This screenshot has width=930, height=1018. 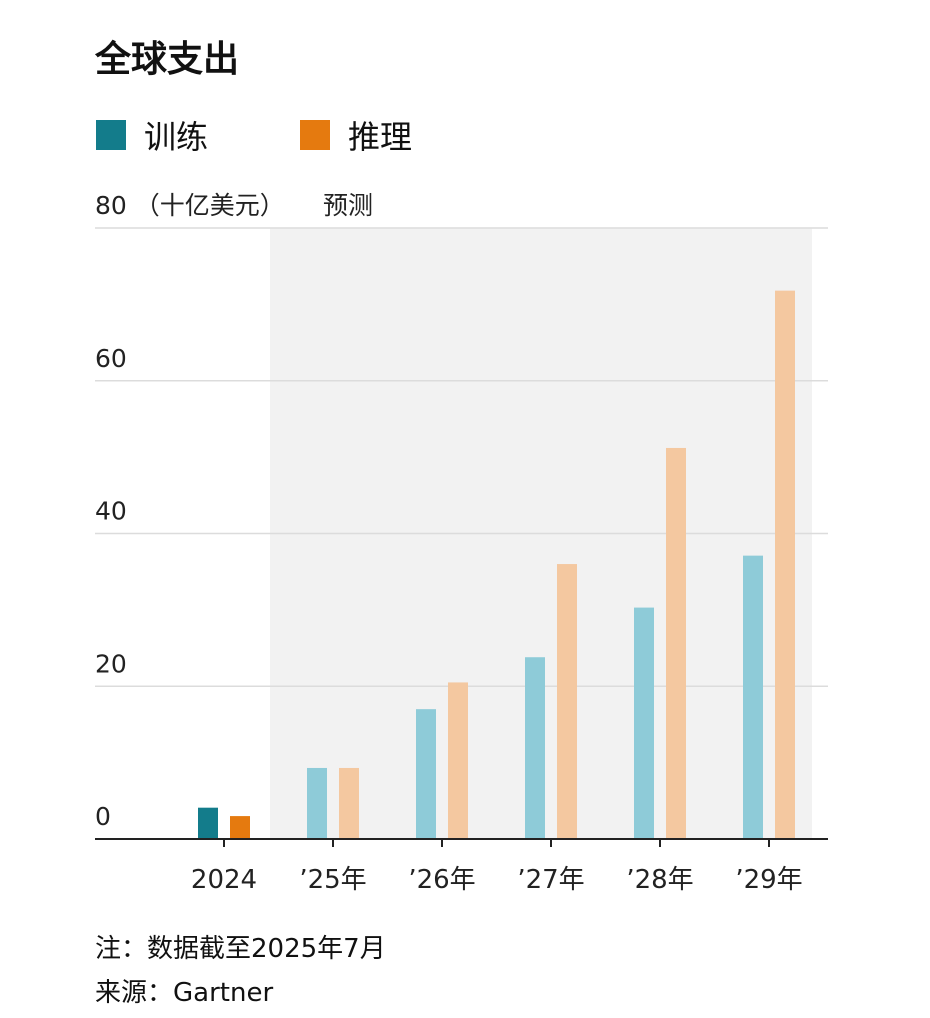 What do you see at coordinates (768, 880) in the screenshot?
I see `x-tick-label: ’29年` at bounding box center [768, 880].